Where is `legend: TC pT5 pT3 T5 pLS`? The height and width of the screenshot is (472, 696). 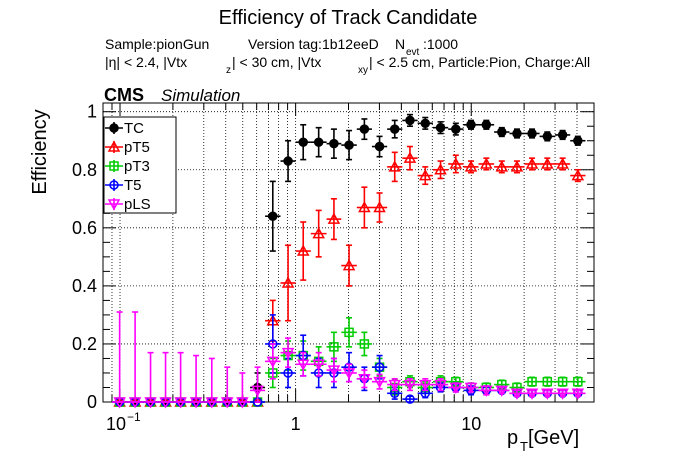 legend: TC pT5 pT3 T5 pLS is located at coordinates (140, 165).